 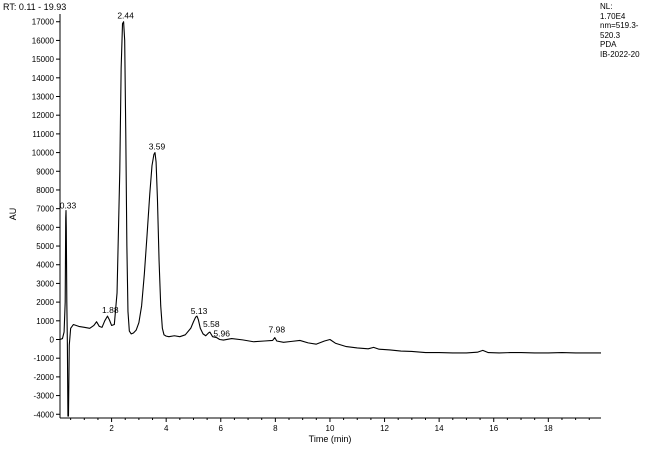 I want to click on info-line: nm=519.3-, so click(x=619, y=25).